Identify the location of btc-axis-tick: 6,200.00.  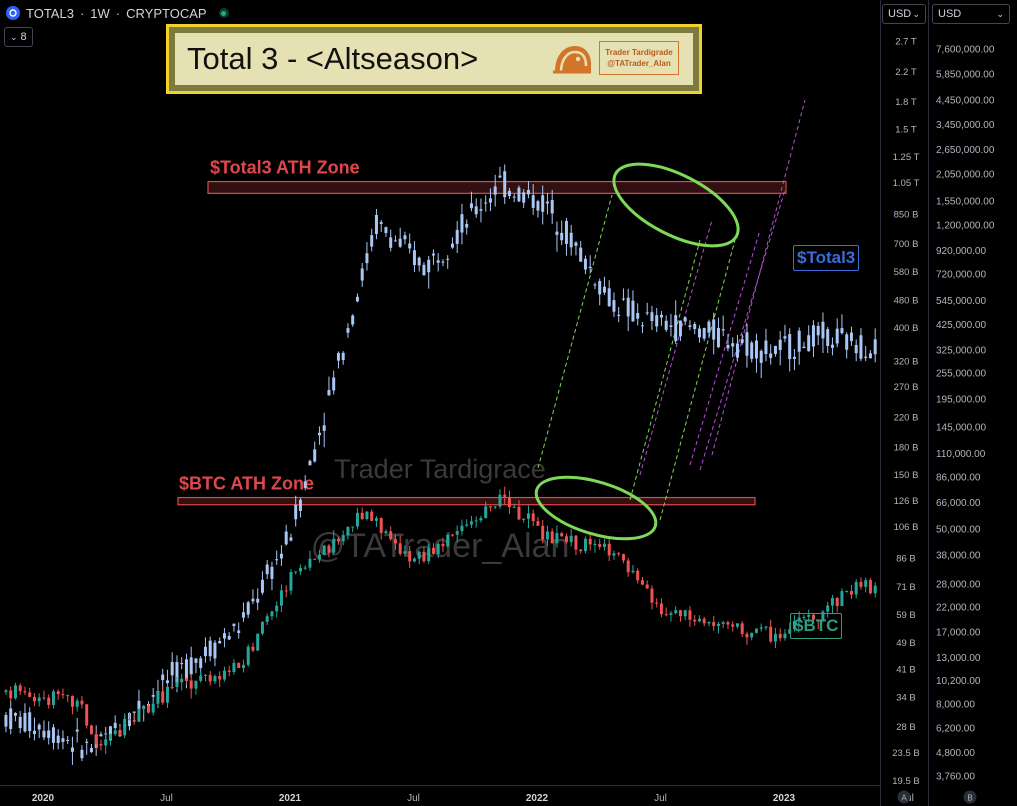
(955, 729).